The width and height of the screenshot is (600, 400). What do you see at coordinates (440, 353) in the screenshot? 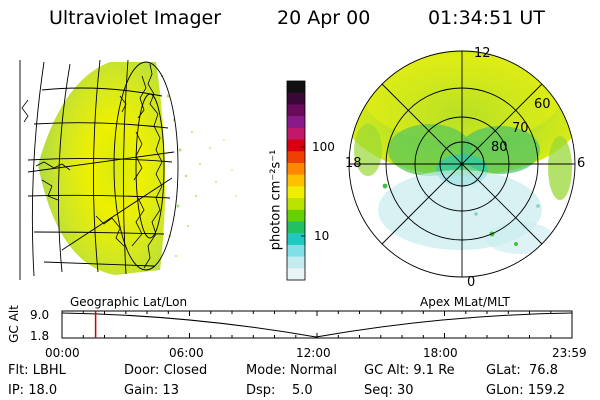
I see `timeline-x-tick: 18:00` at bounding box center [440, 353].